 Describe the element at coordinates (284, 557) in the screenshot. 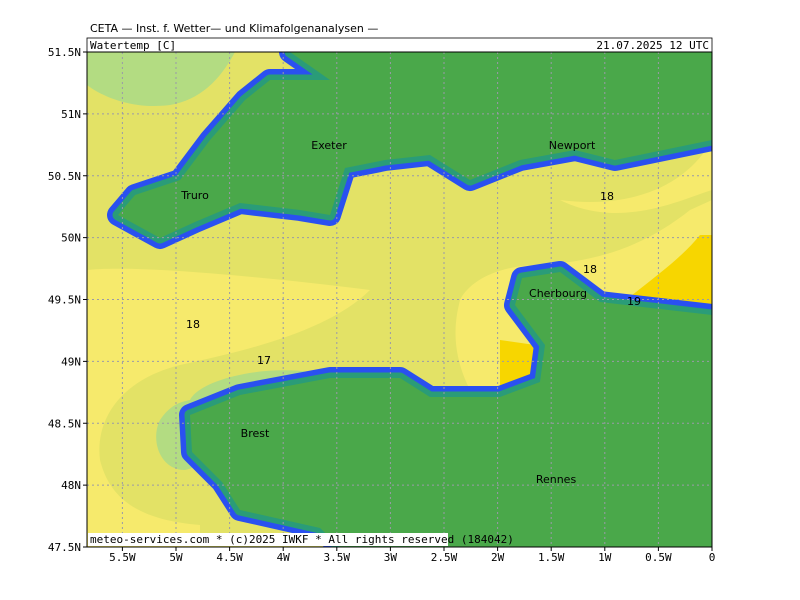

I see `lon-label: 4W` at that location.